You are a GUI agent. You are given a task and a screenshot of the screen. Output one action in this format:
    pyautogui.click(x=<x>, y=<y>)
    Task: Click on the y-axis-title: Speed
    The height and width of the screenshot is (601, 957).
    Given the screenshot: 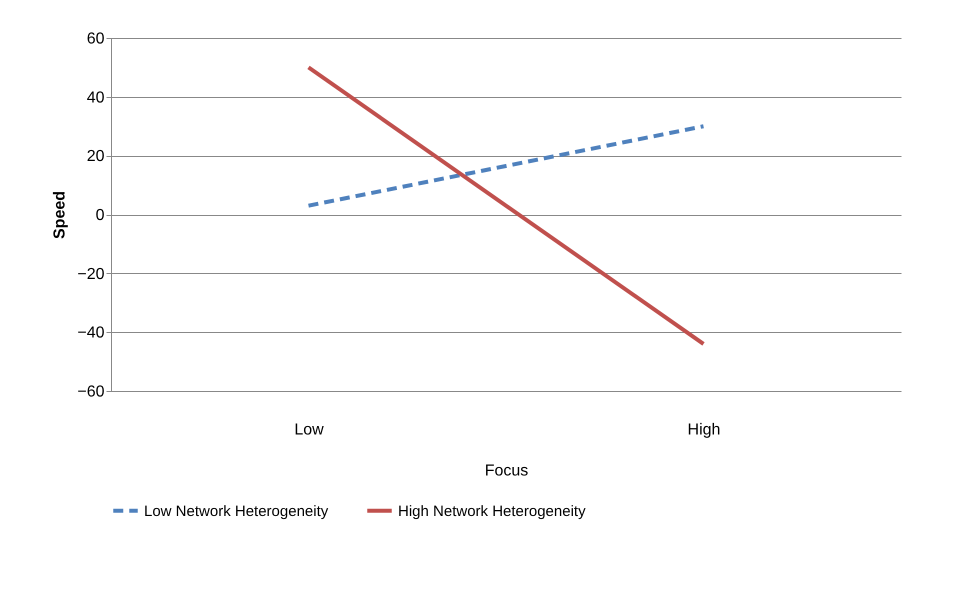 What is the action you would take?
    pyautogui.click(x=59, y=215)
    